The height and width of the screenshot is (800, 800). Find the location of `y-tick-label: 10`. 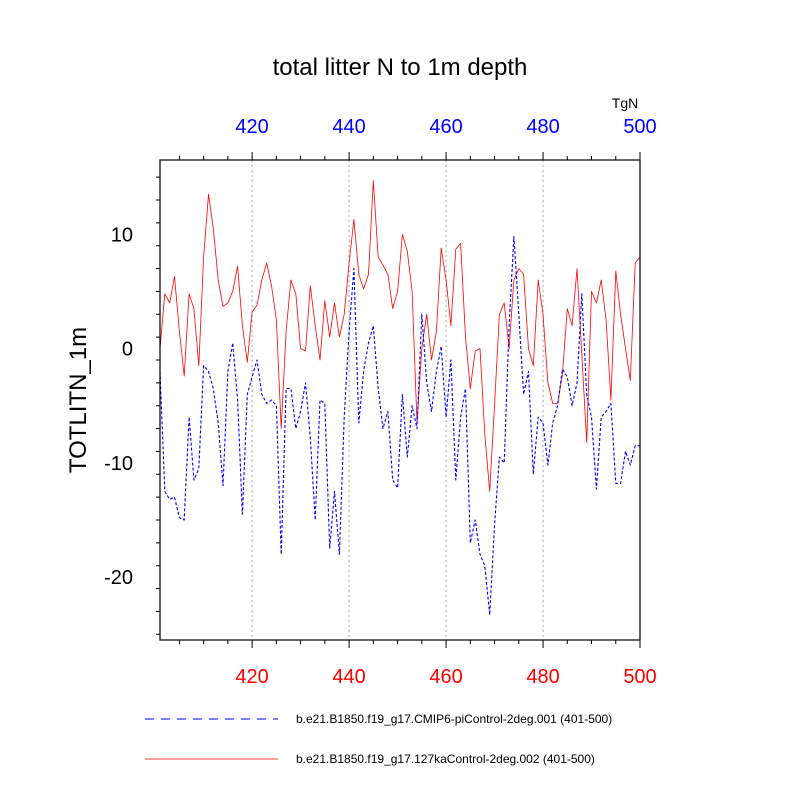

y-tick-label: 10 is located at coordinates (122, 235).